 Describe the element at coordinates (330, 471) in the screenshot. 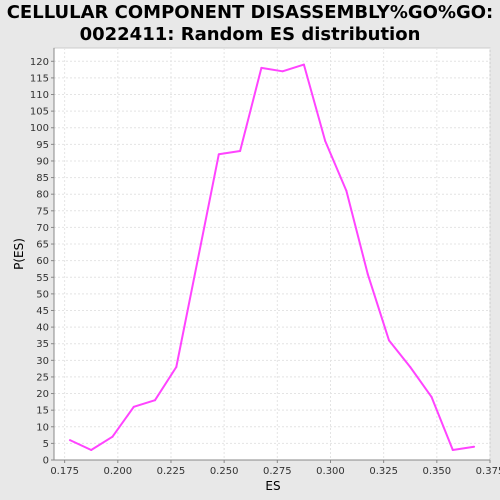

I see `x-tick-label: 0.300` at that location.